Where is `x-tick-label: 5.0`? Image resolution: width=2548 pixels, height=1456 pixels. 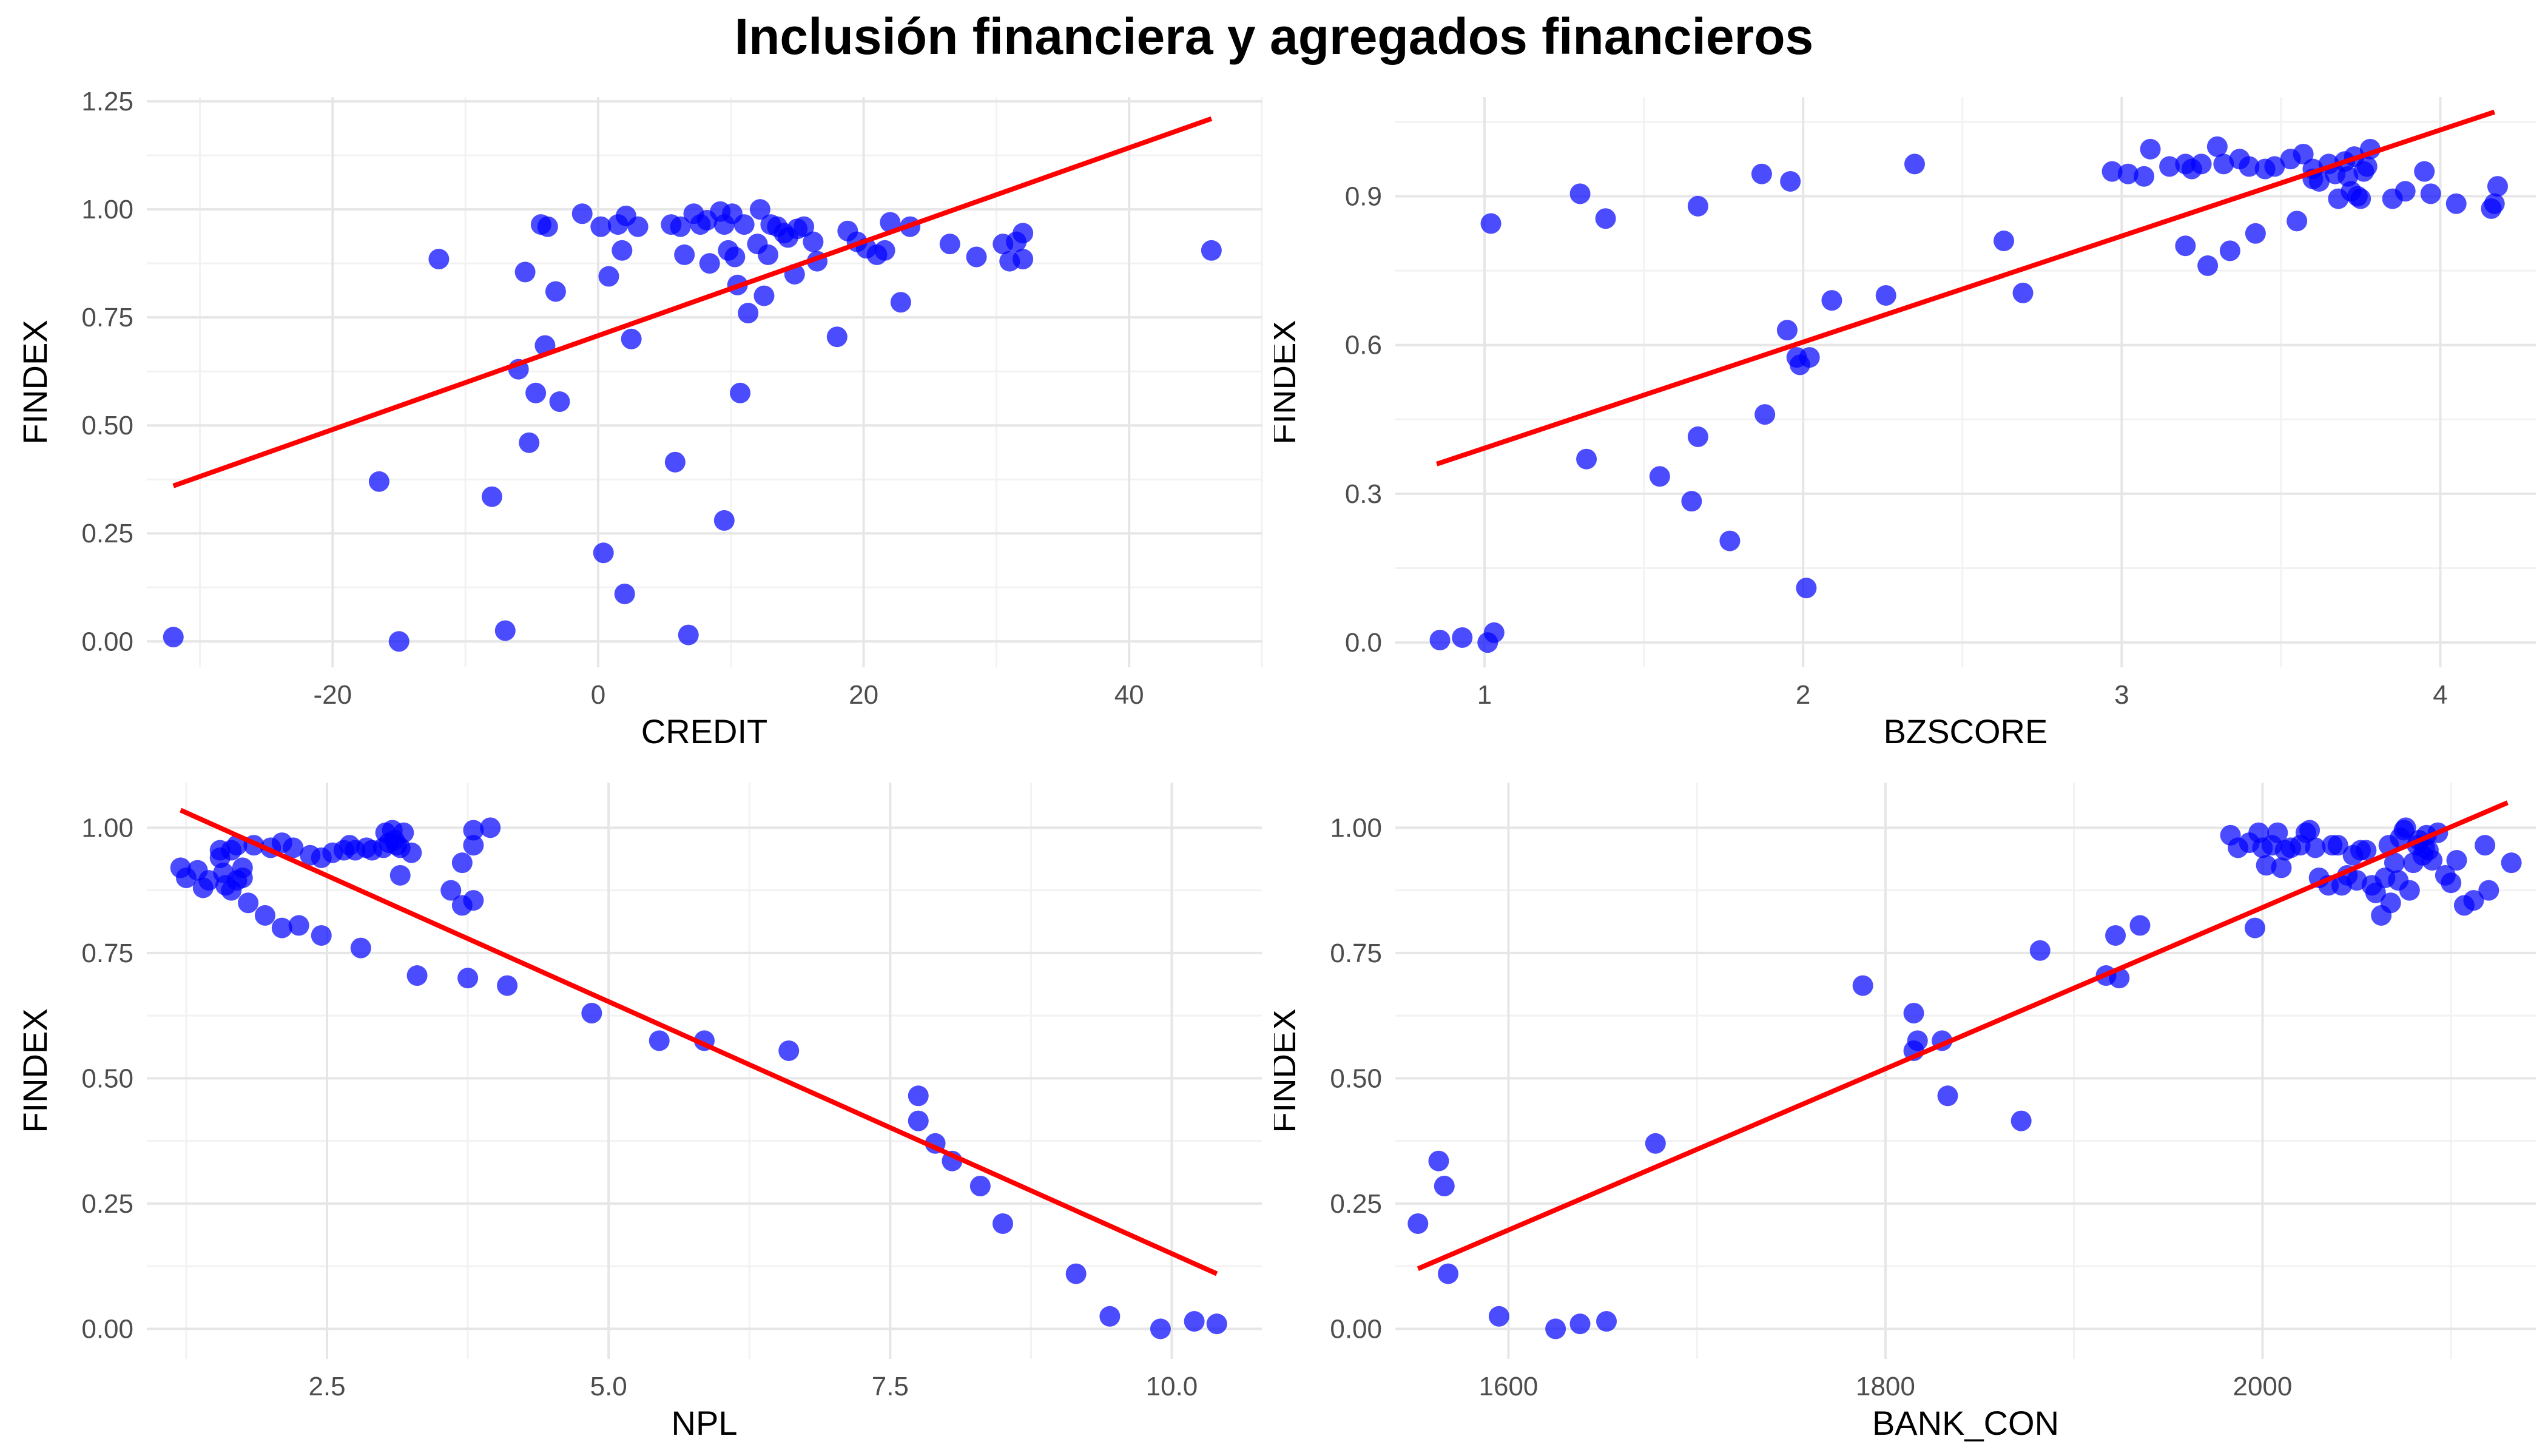
x-tick-label: 5.0 is located at coordinates (608, 1386).